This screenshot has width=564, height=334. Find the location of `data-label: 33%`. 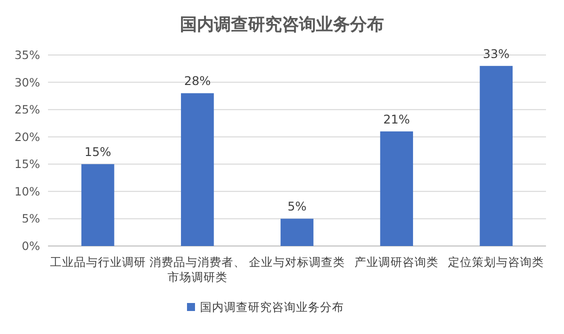

data-label: 33% is located at coordinates (496, 53).